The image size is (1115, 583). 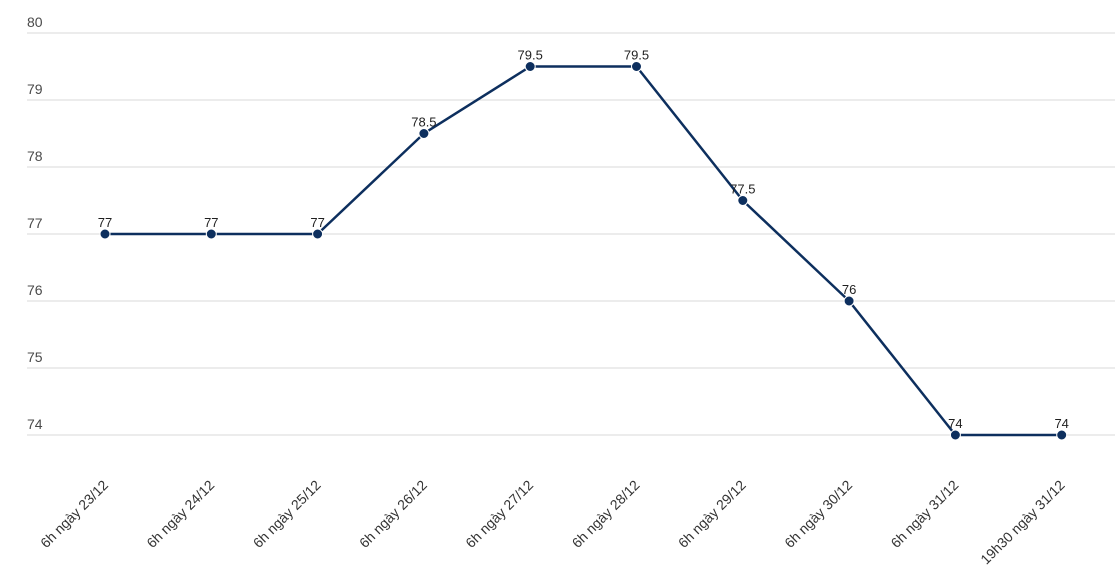 I want to click on x-tick-label: 6h ngày 24/12, so click(x=180, y=514).